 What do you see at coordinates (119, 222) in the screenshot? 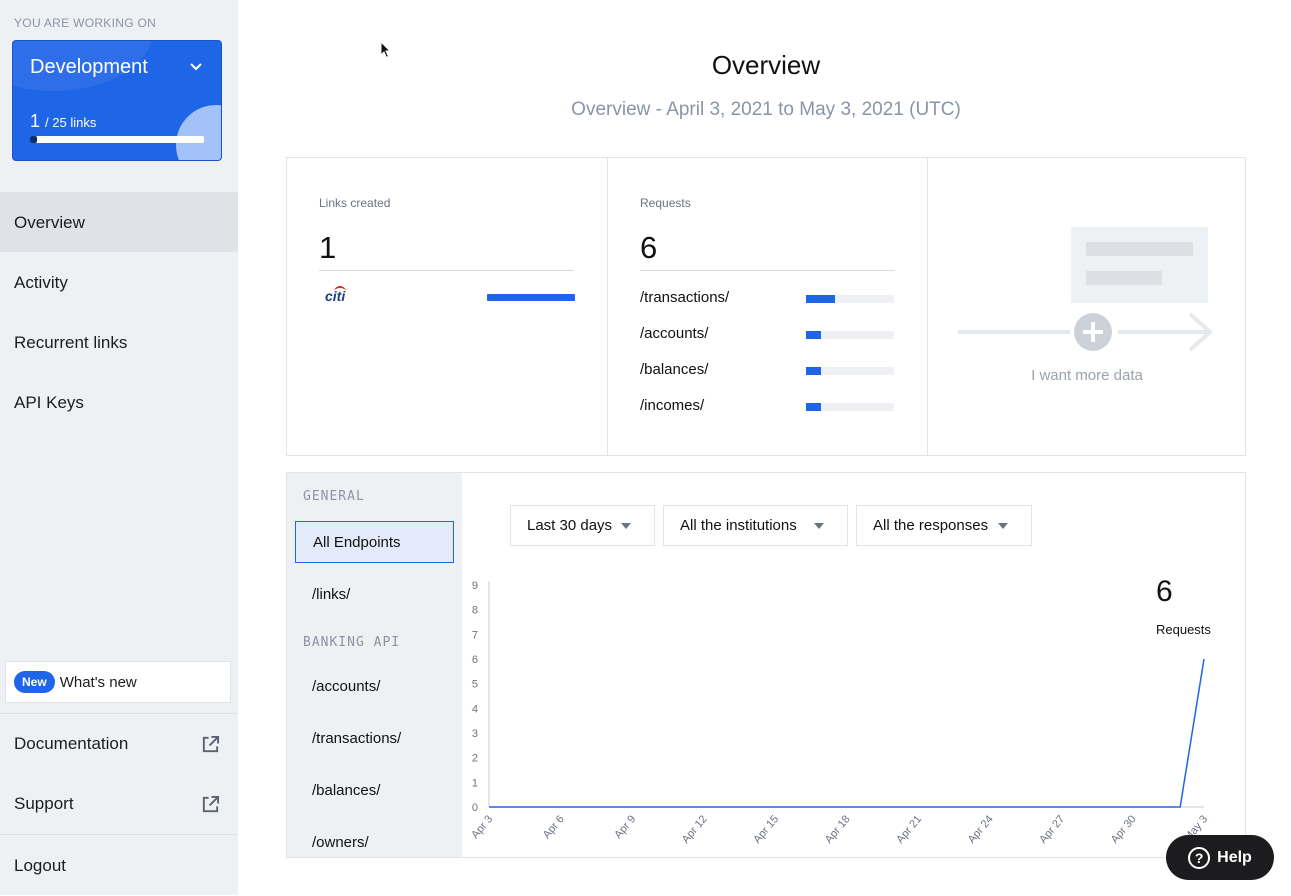
I see `sidebar-item-overview: Overview` at bounding box center [119, 222].